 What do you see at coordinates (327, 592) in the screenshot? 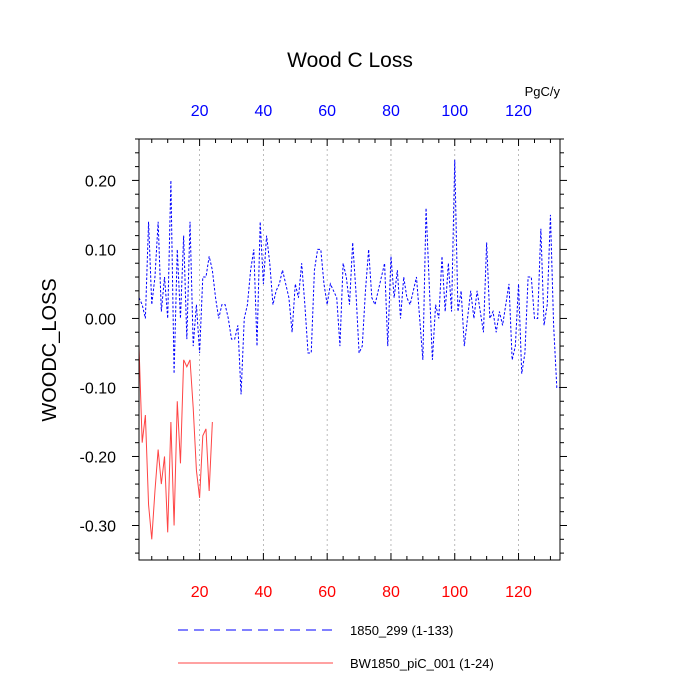
I see `x-tick-label-bottom: 60` at bounding box center [327, 592].